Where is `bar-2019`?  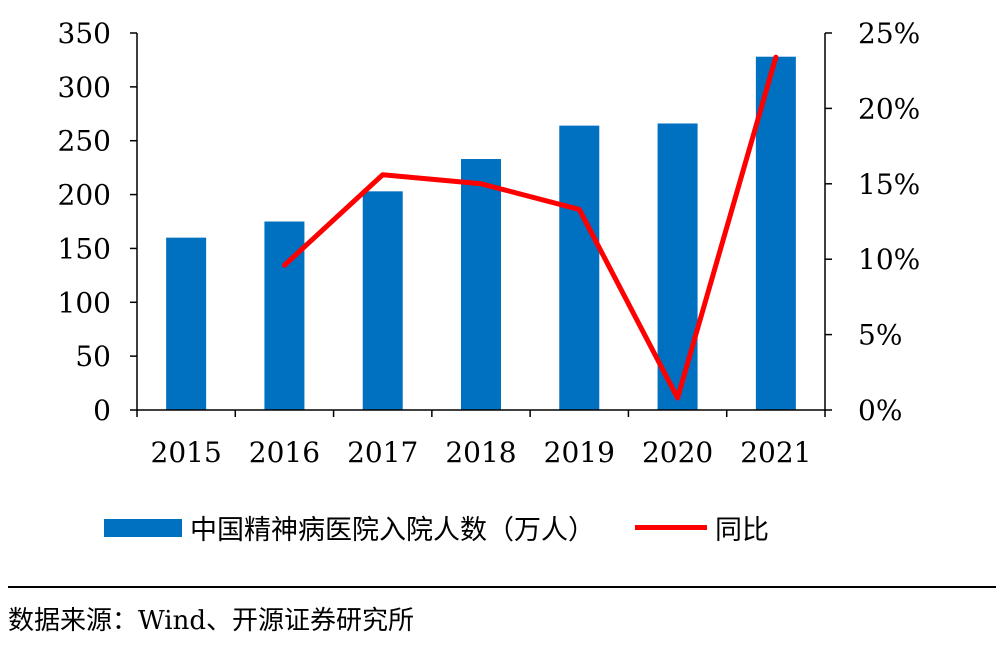
bar-2019 is located at coordinates (579, 268).